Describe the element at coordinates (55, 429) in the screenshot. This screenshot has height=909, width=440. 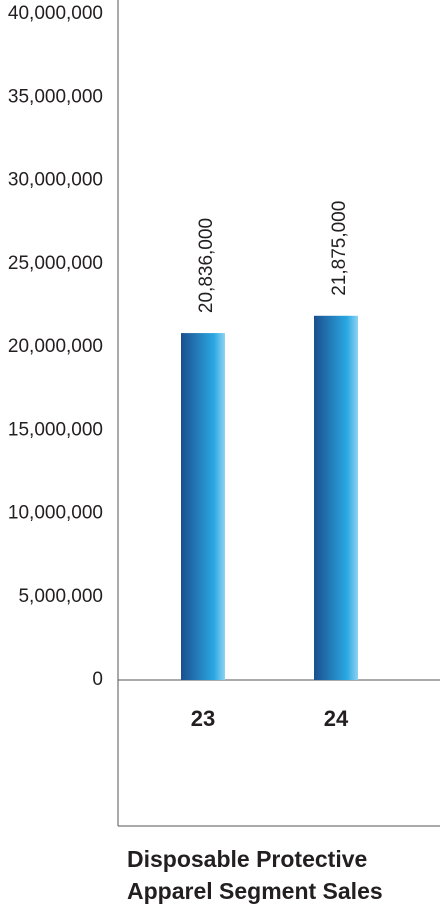
I see `y-tick-label: 15,000,000` at that location.